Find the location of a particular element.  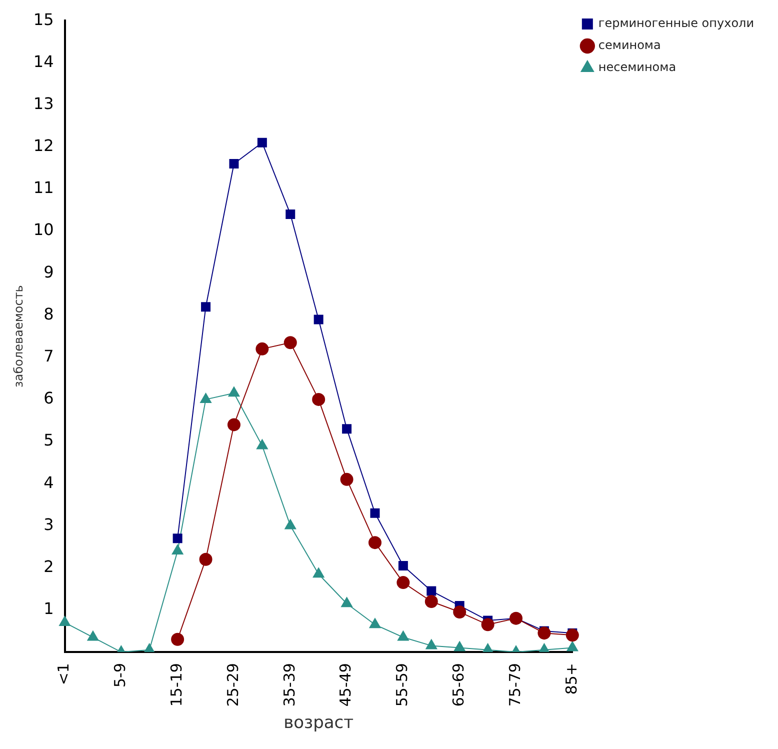

x-axis-title: возраст is located at coordinates (319, 723).